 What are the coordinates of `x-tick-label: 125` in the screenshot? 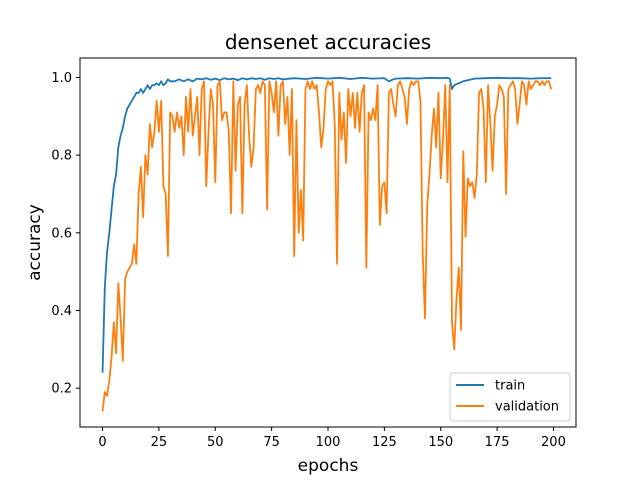 It's located at (384, 442).